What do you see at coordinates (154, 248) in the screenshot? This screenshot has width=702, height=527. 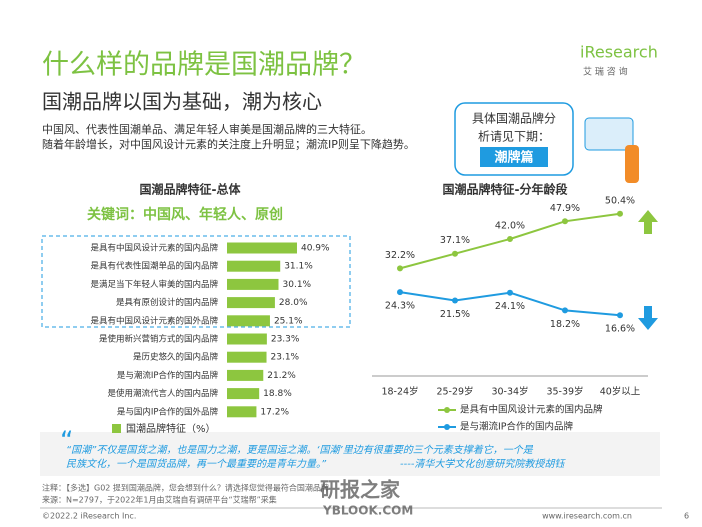 I see `category-label: 是具有中国风设计元素的国内品牌` at bounding box center [154, 248].